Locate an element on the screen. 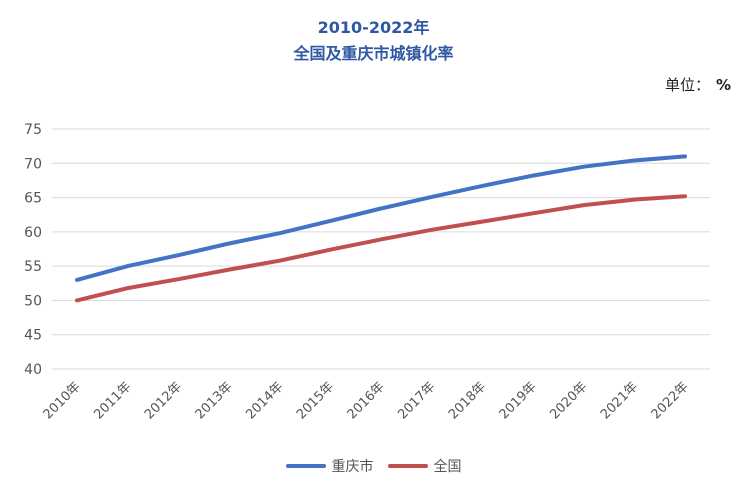 This screenshot has width=747, height=488. y-tick-label: 50 is located at coordinates (33, 301).